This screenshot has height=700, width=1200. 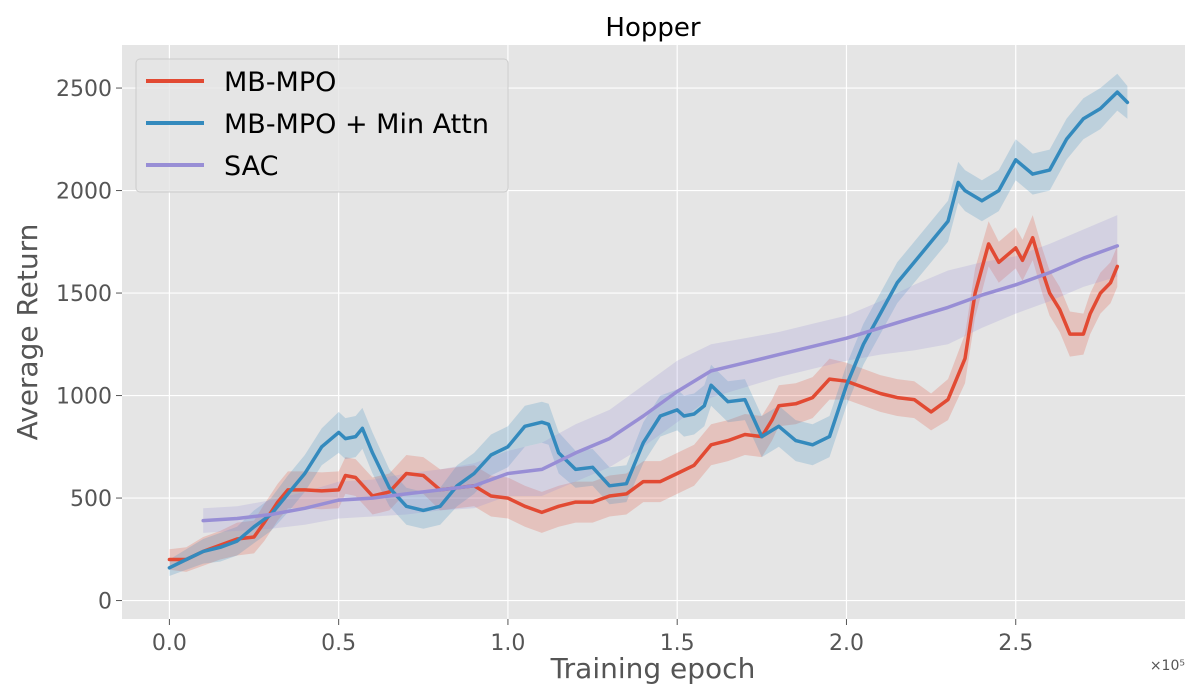 I want to click on legend: MB-MPO MB-MPO + Min Attn SAC, so click(x=322, y=125).